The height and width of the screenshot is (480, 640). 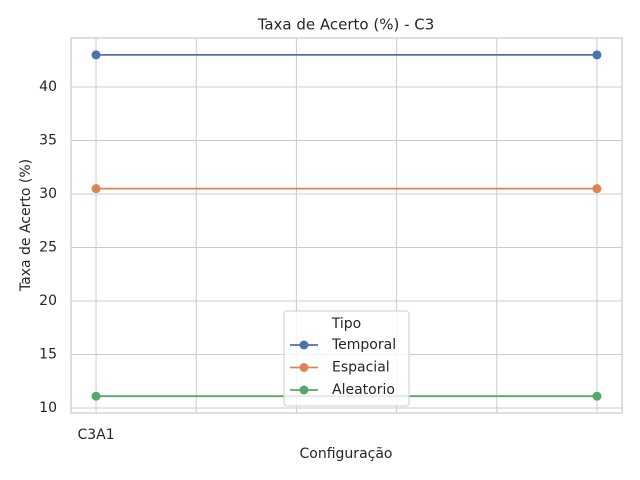 What do you see at coordinates (48, 140) in the screenshot?
I see `y-tick-label: 35` at bounding box center [48, 140].